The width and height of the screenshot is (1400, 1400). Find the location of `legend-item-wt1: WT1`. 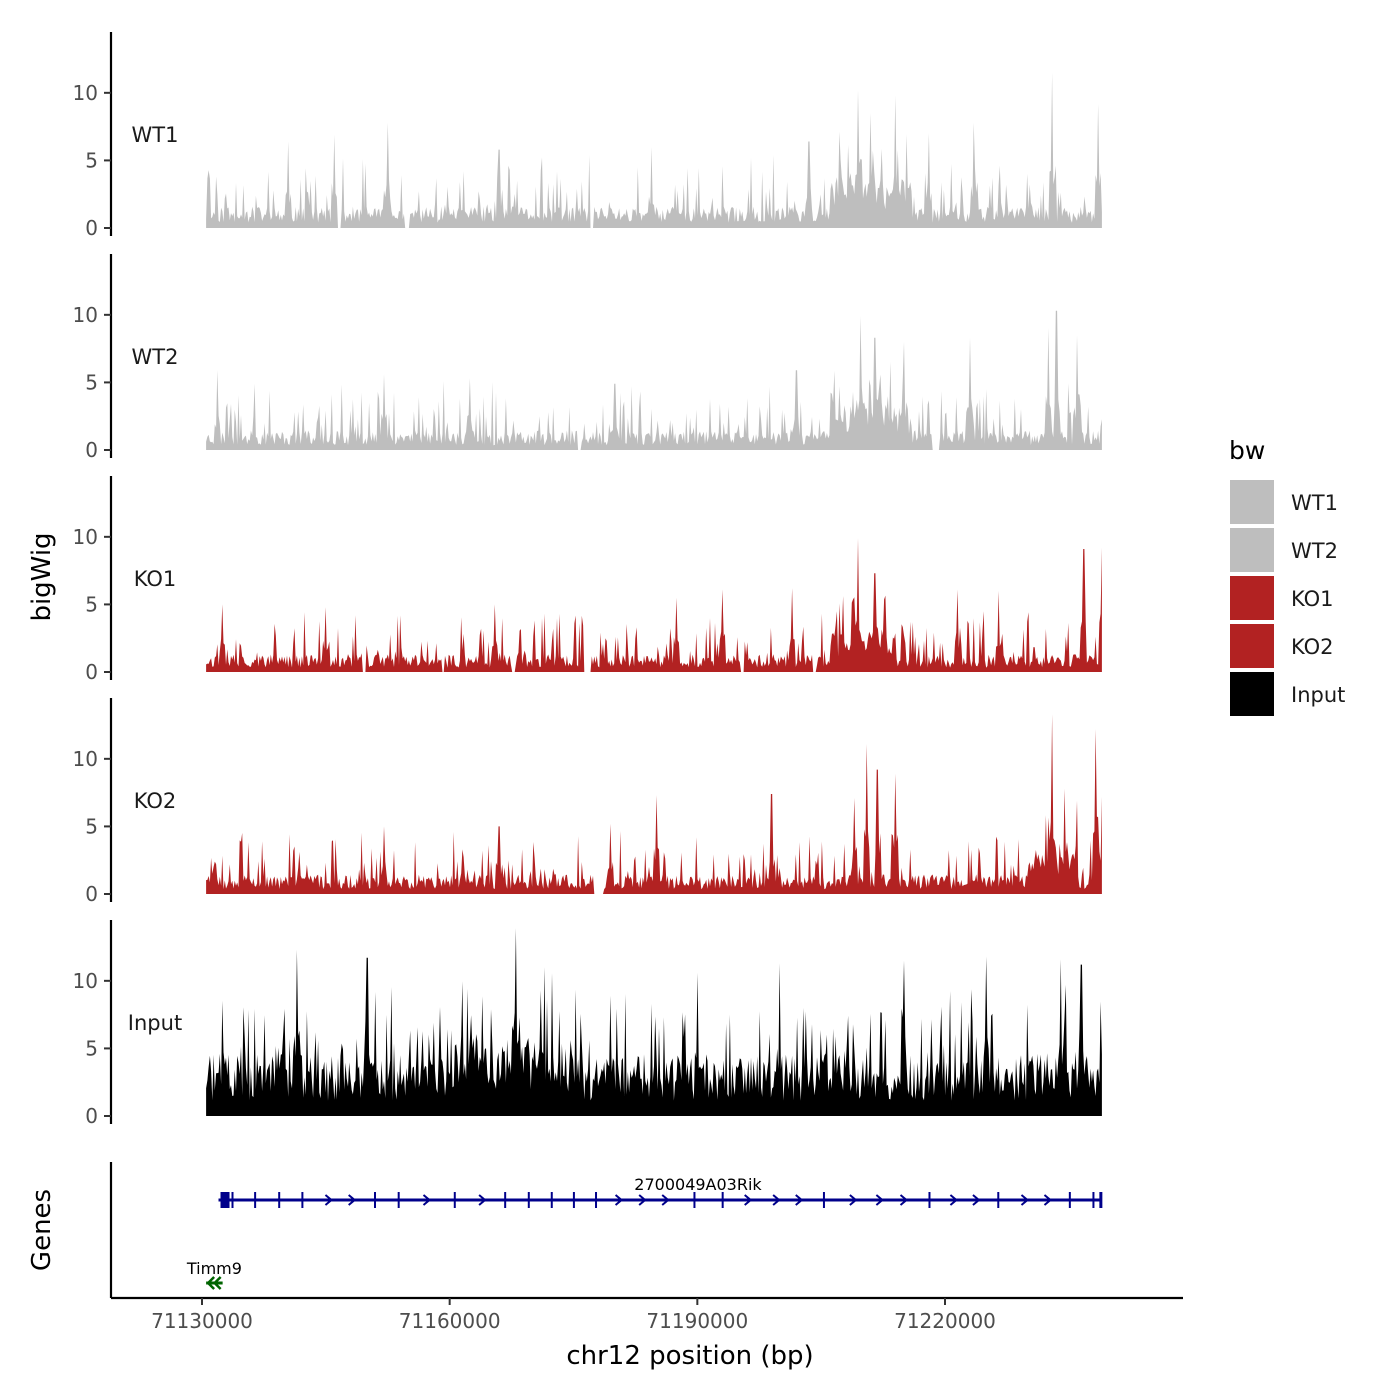

legend-item-wt1: WT1 is located at coordinates (1284, 502).